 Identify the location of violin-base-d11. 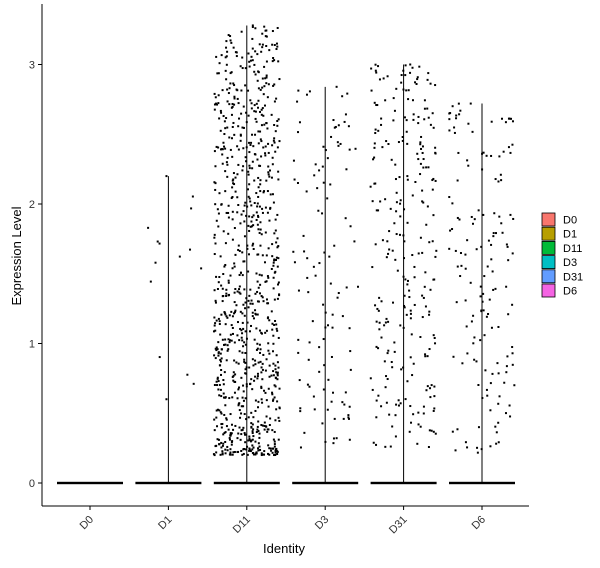
(246, 483).